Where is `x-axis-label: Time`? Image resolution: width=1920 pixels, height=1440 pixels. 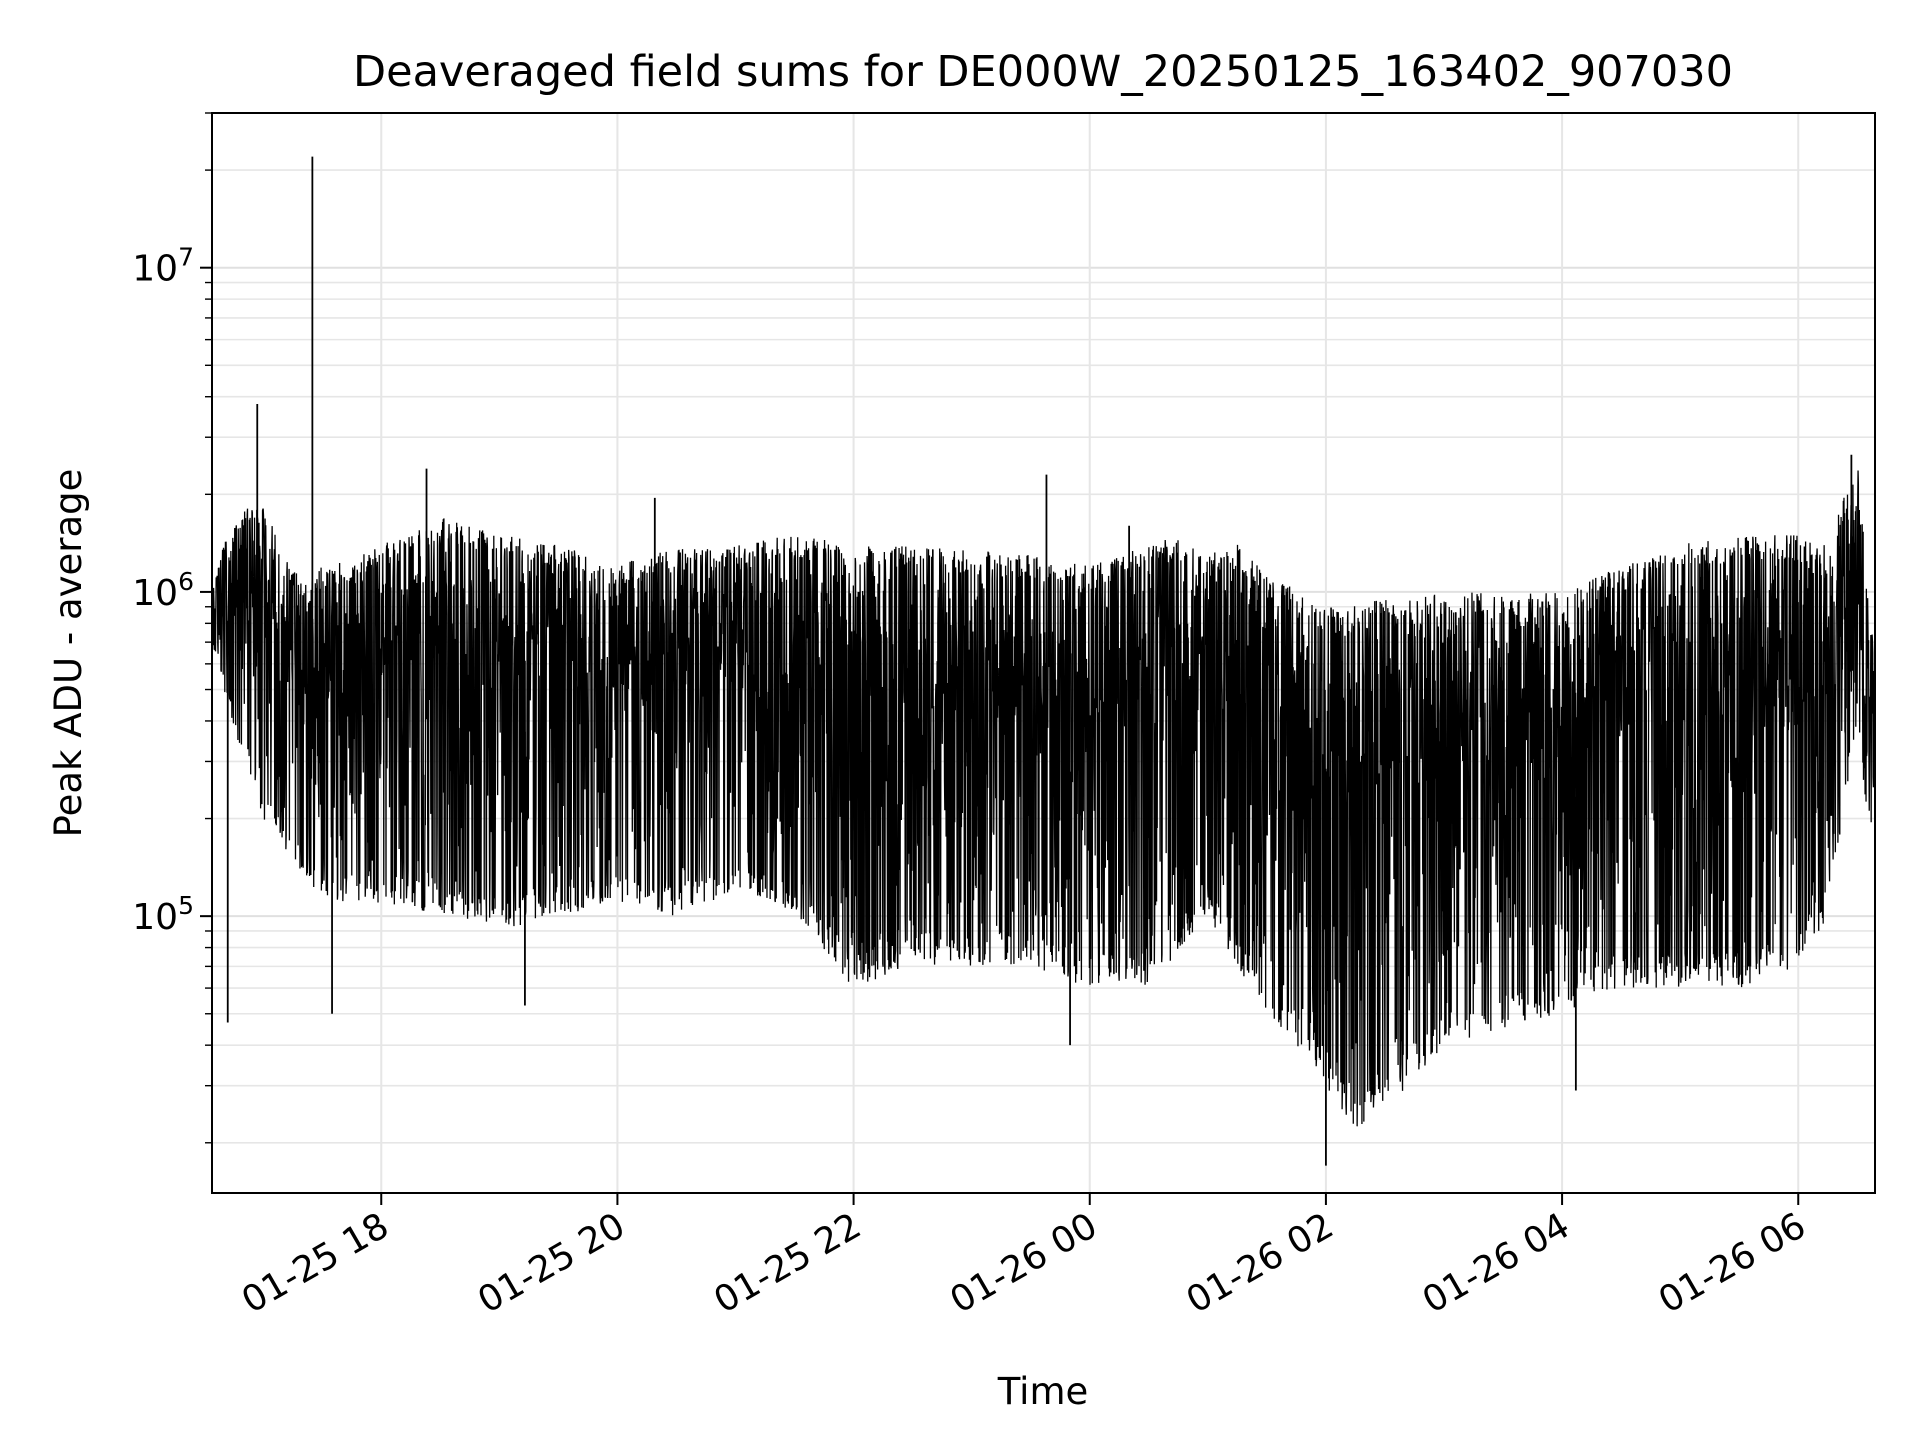
x-axis-label: Time is located at coordinates (1043, 1391).